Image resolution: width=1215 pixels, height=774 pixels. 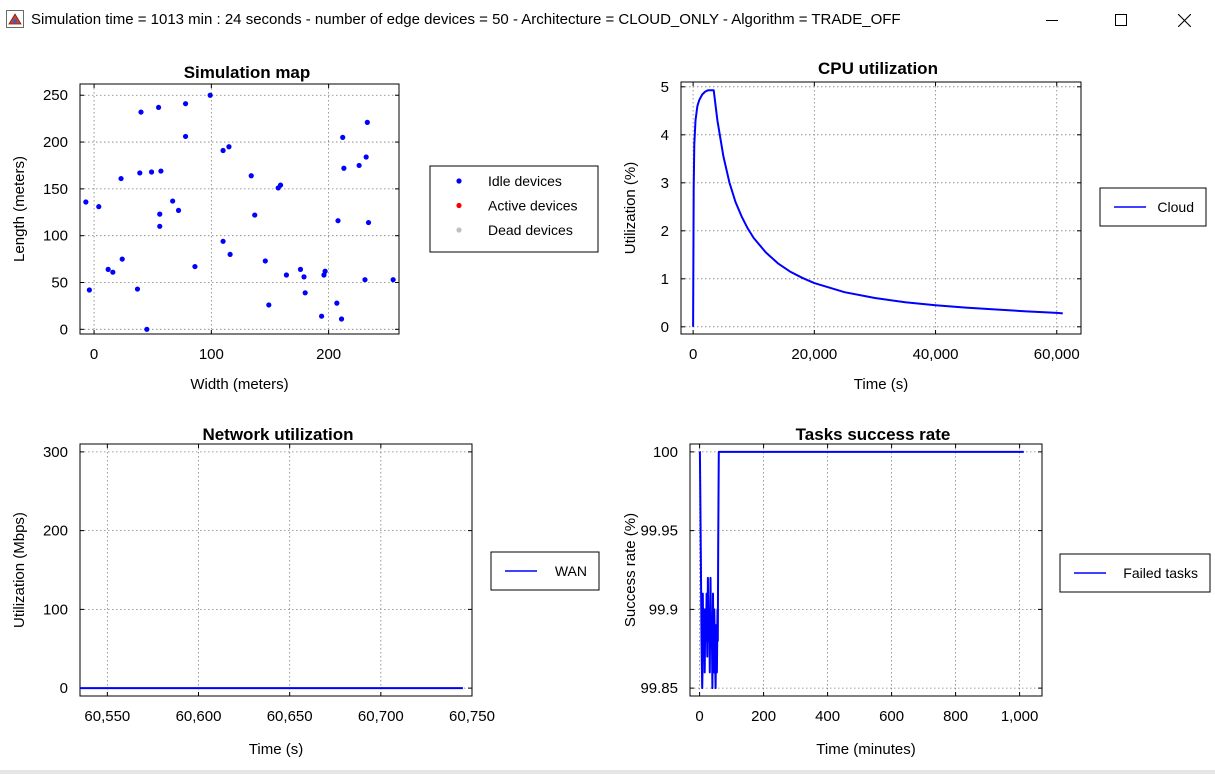 I want to click on chart-title: CPU utilization, so click(x=878, y=68).